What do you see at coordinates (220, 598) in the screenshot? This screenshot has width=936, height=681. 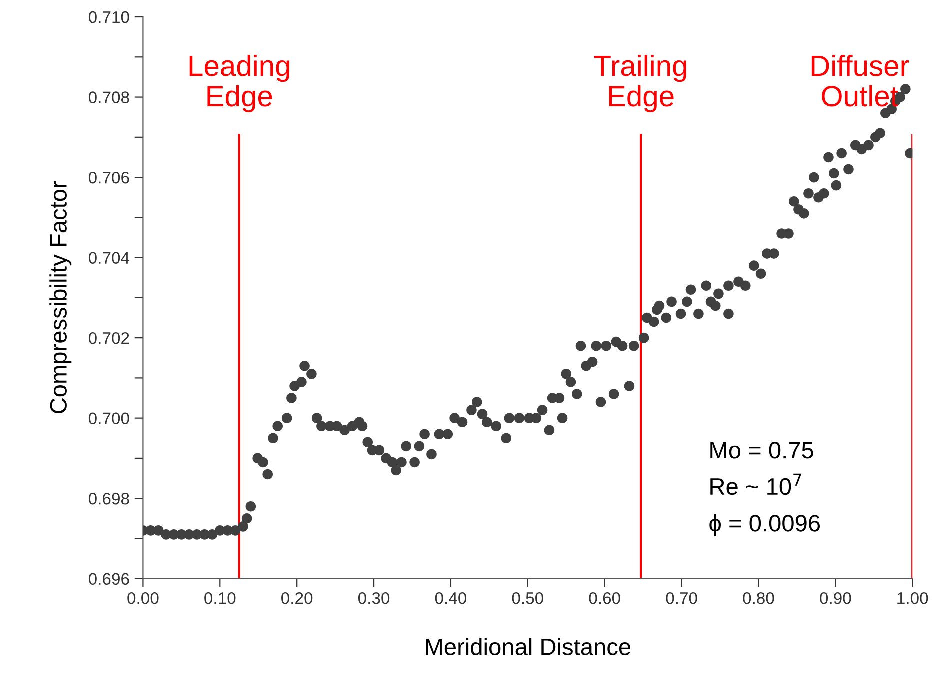 I see `x-tick-label: 0.10` at bounding box center [220, 598].